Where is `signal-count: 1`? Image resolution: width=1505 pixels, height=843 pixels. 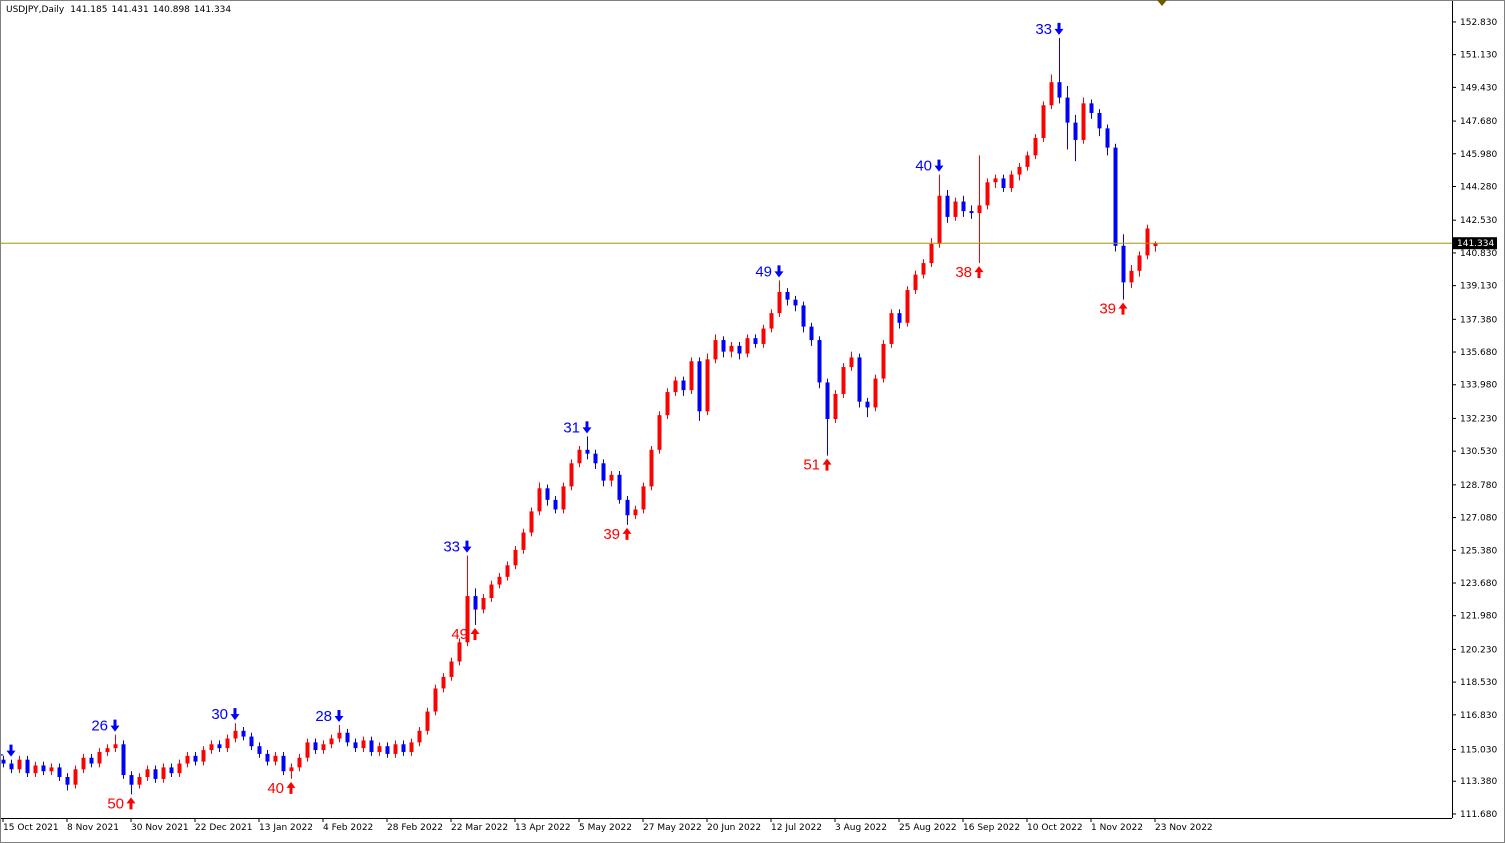 signal-count: 1 is located at coordinates (2, 751).